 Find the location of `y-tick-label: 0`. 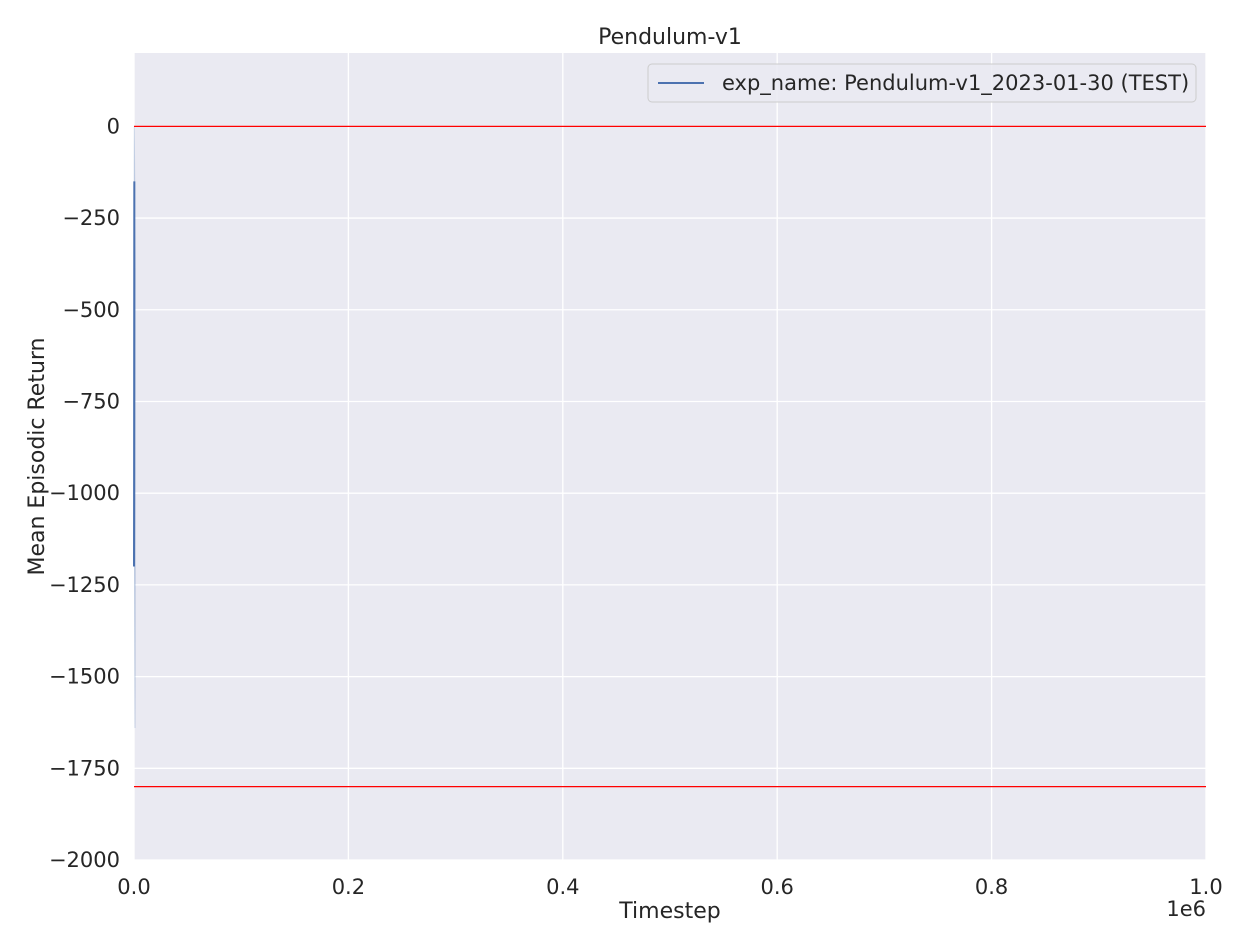

y-tick-label: 0 is located at coordinates (113, 126).